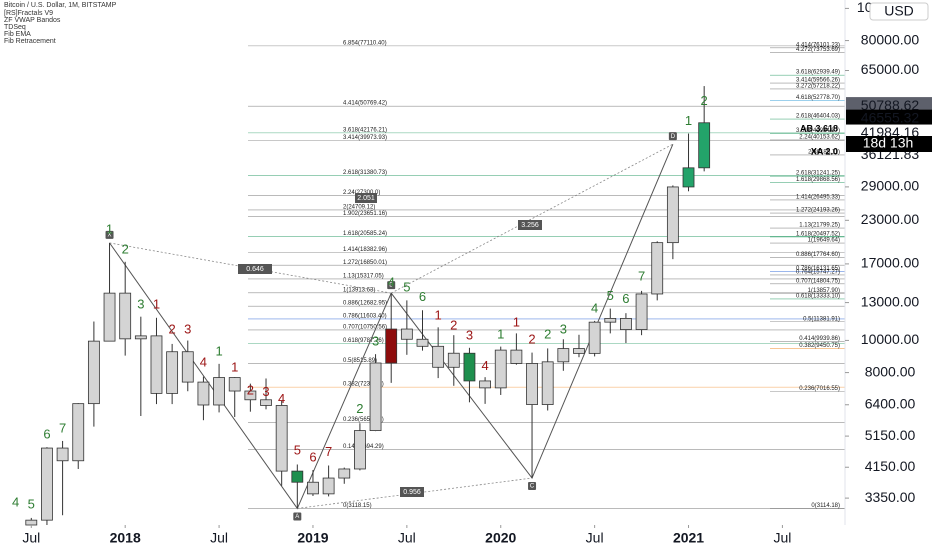 This screenshot has width=932, height=550. What do you see at coordinates (821, 319) in the screenshot?
I see `fib-label: 0.5(11381.91)` at bounding box center [821, 319].